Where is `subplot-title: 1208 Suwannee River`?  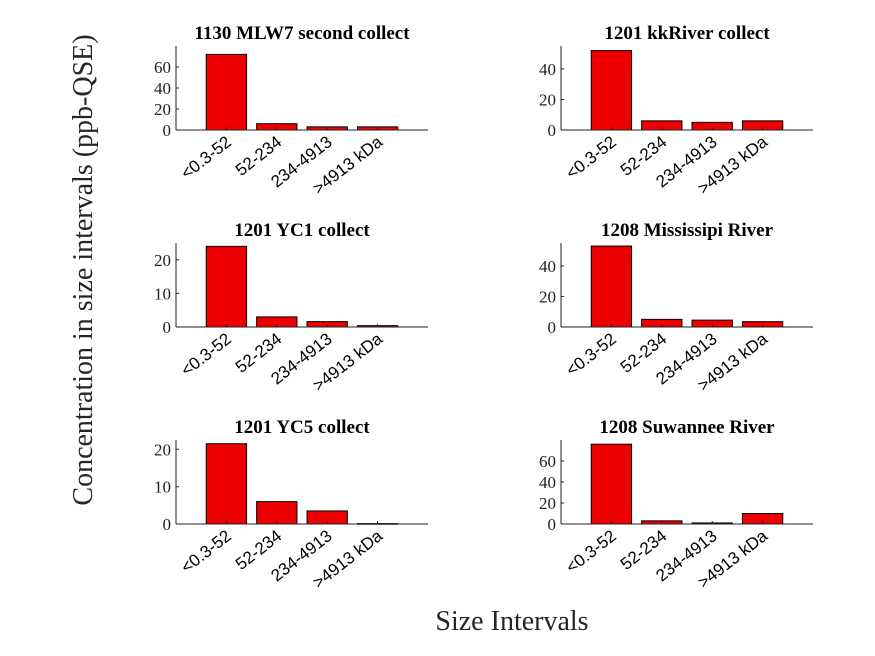
subplot-title: 1208 Suwannee River is located at coordinates (687, 427).